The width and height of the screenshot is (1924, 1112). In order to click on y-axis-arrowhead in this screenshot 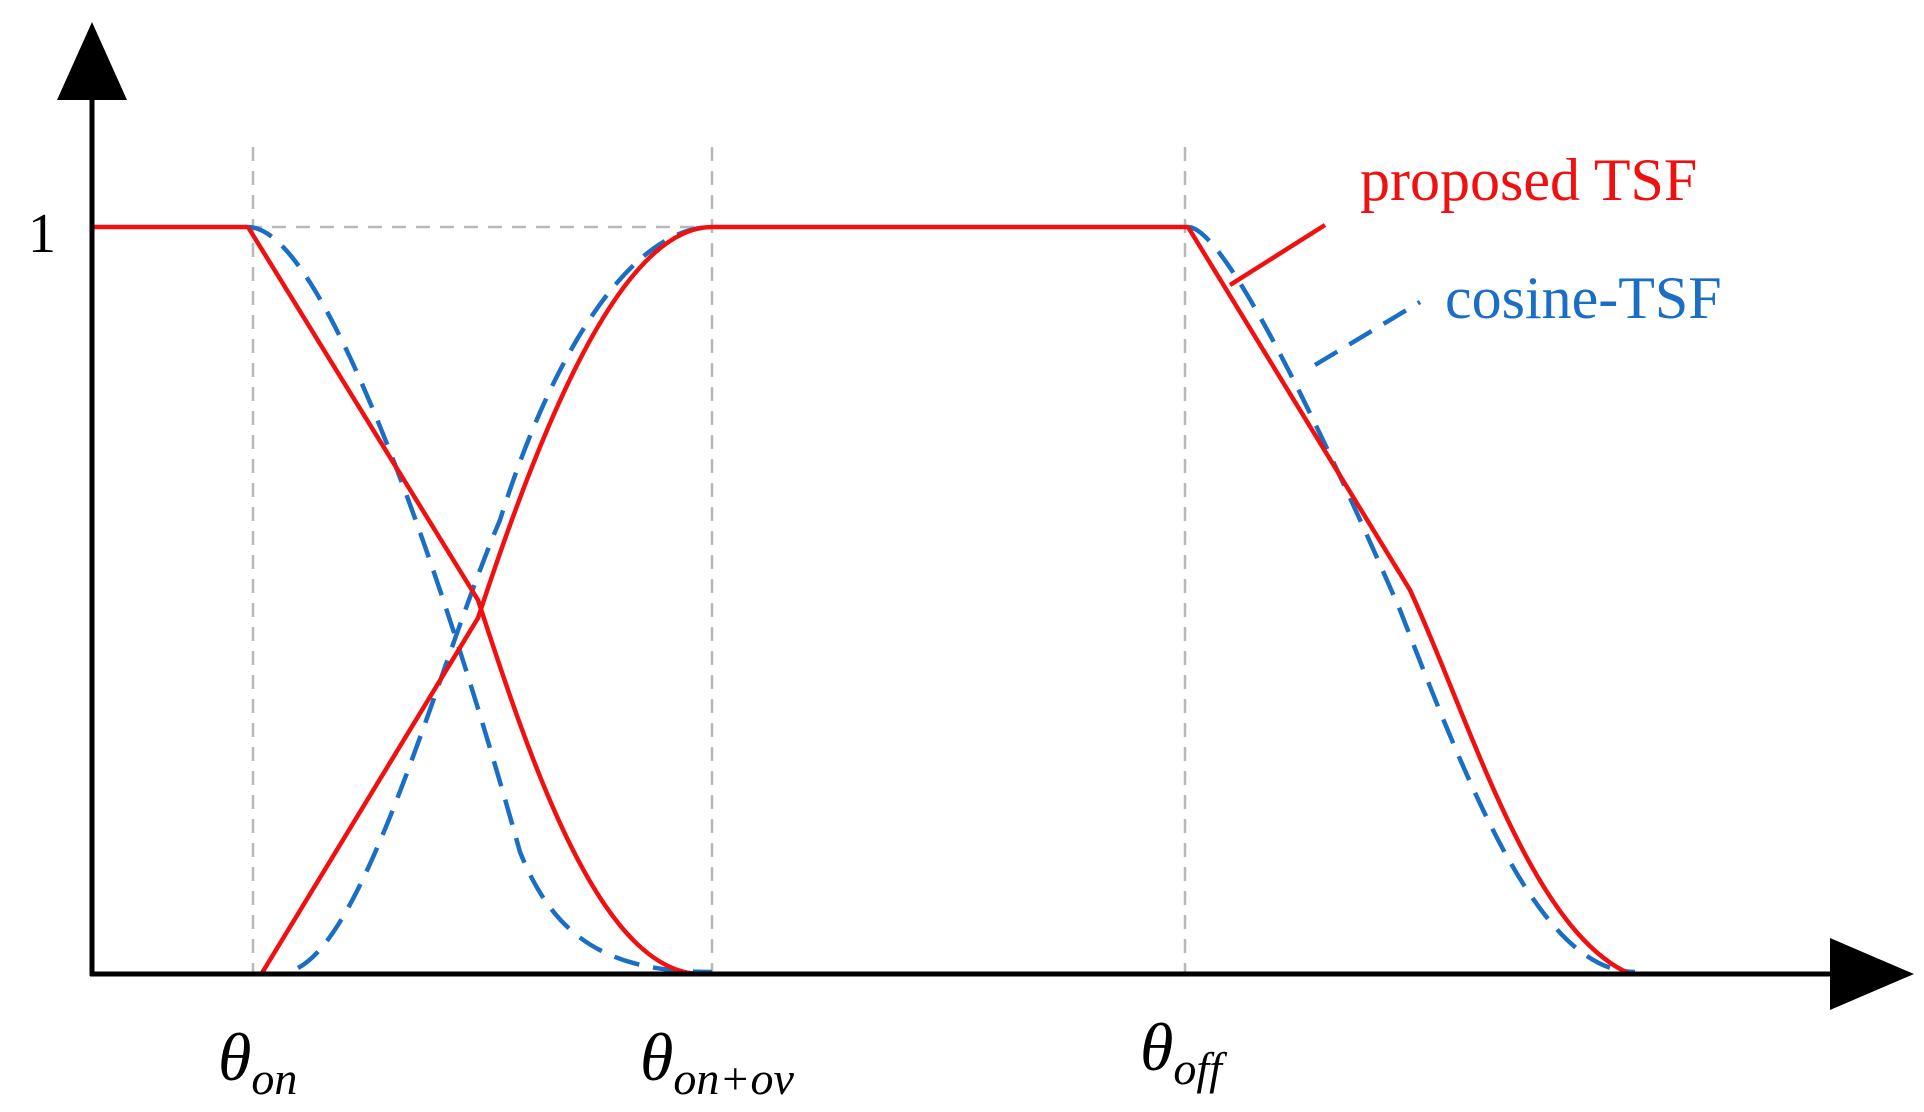, I will do `click(92, 61)`.